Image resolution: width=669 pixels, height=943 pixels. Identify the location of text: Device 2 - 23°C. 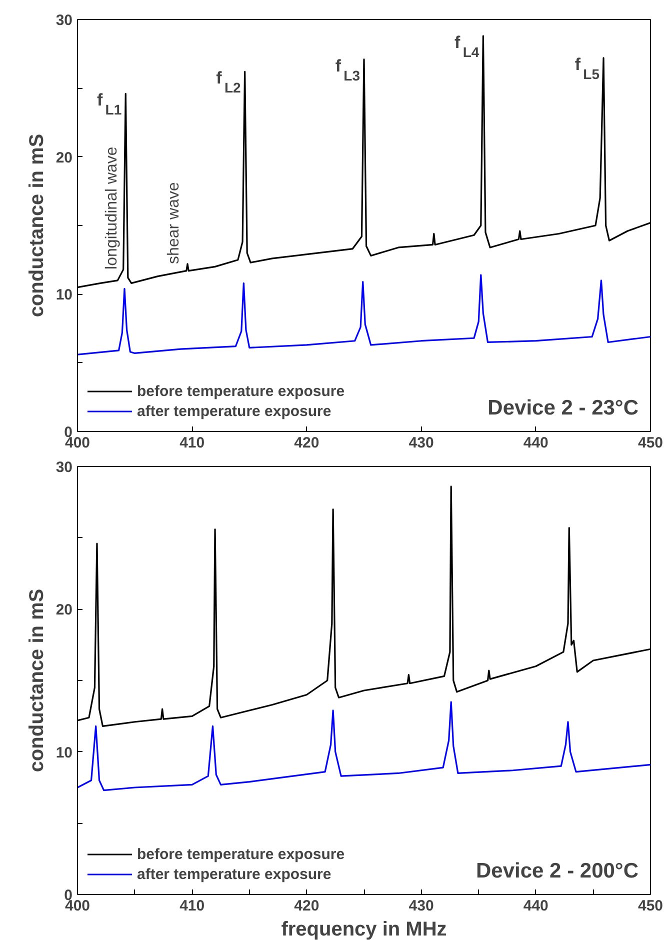
(563, 408).